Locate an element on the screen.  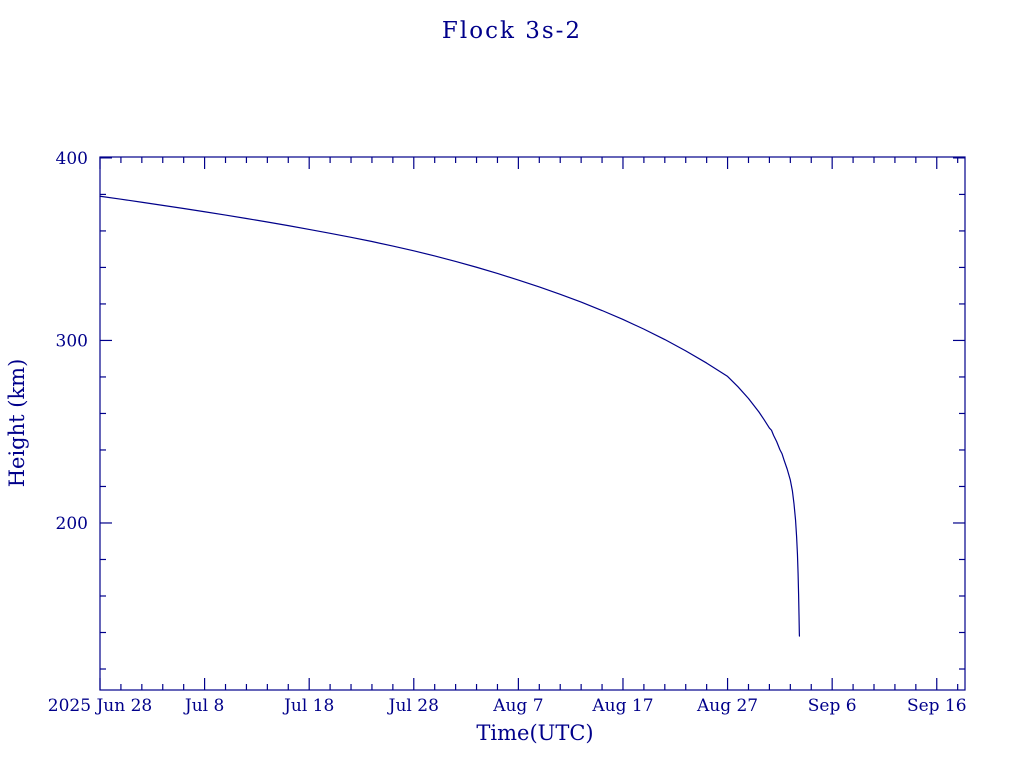
x-tick-label: Jul 18 is located at coordinates (308, 706).